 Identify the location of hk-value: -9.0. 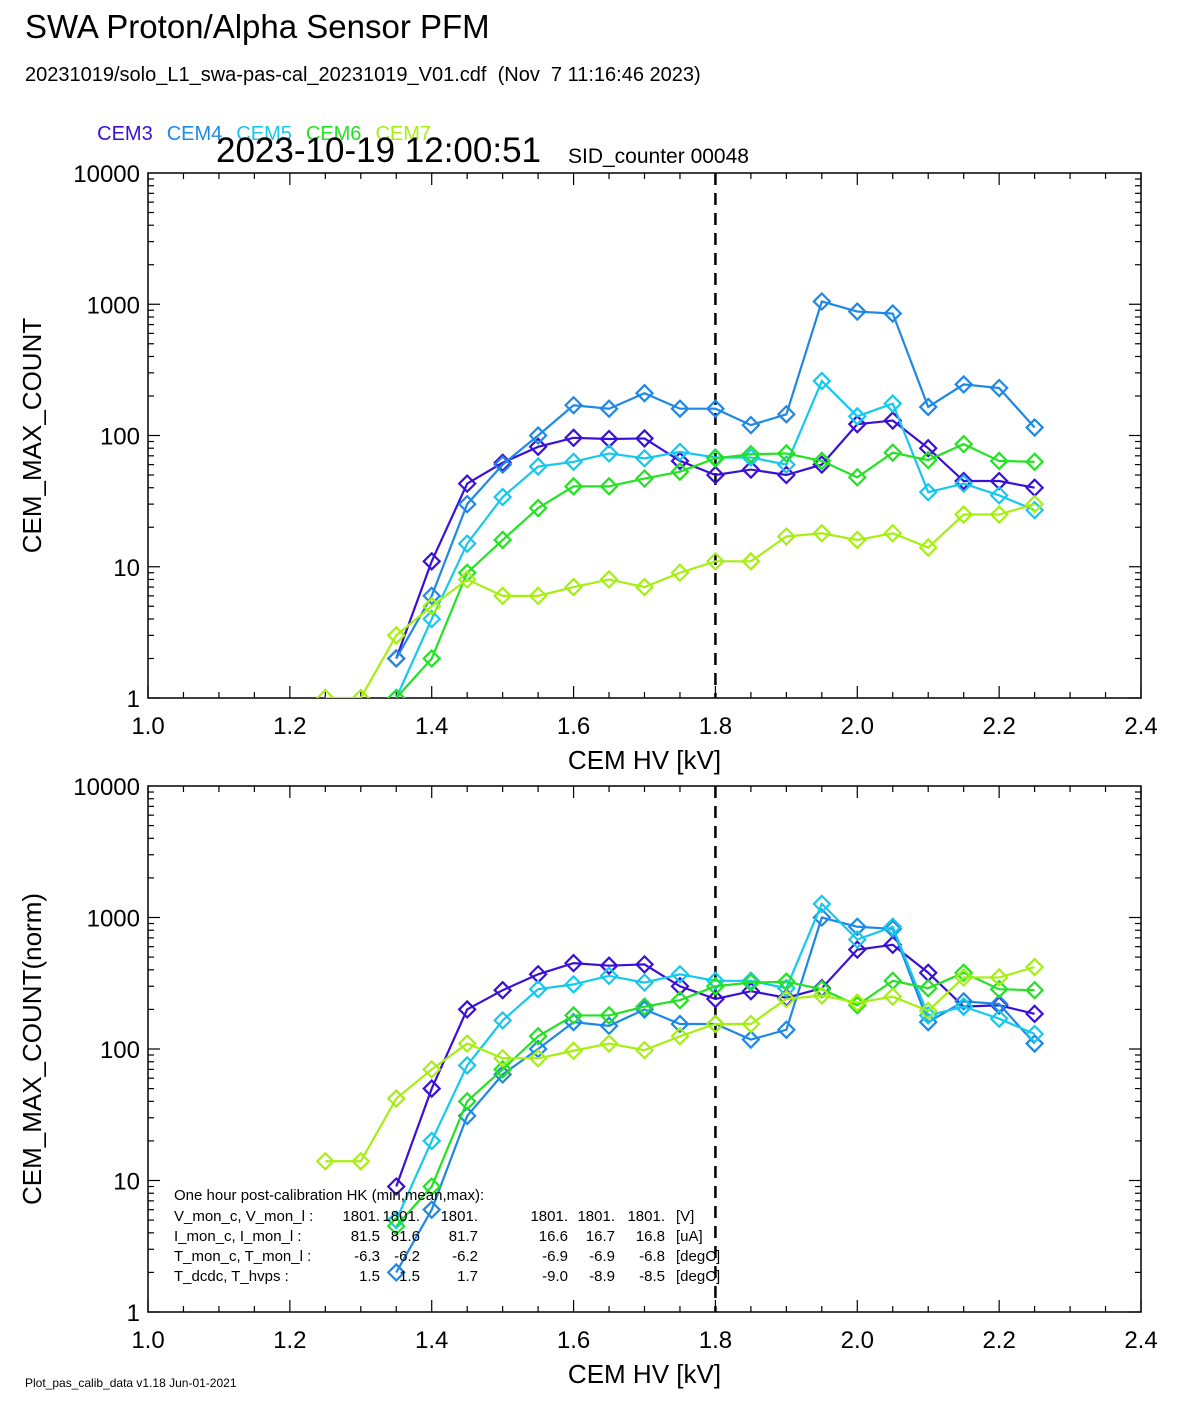
(555, 1276).